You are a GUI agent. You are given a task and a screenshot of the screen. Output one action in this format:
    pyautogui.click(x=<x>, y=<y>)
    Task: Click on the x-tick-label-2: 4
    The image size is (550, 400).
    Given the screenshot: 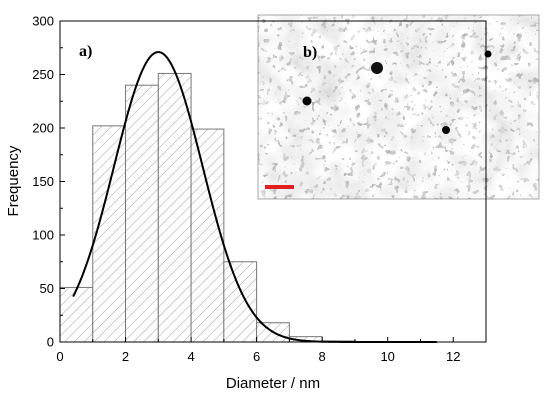 What is the action you would take?
    pyautogui.click(x=190, y=356)
    